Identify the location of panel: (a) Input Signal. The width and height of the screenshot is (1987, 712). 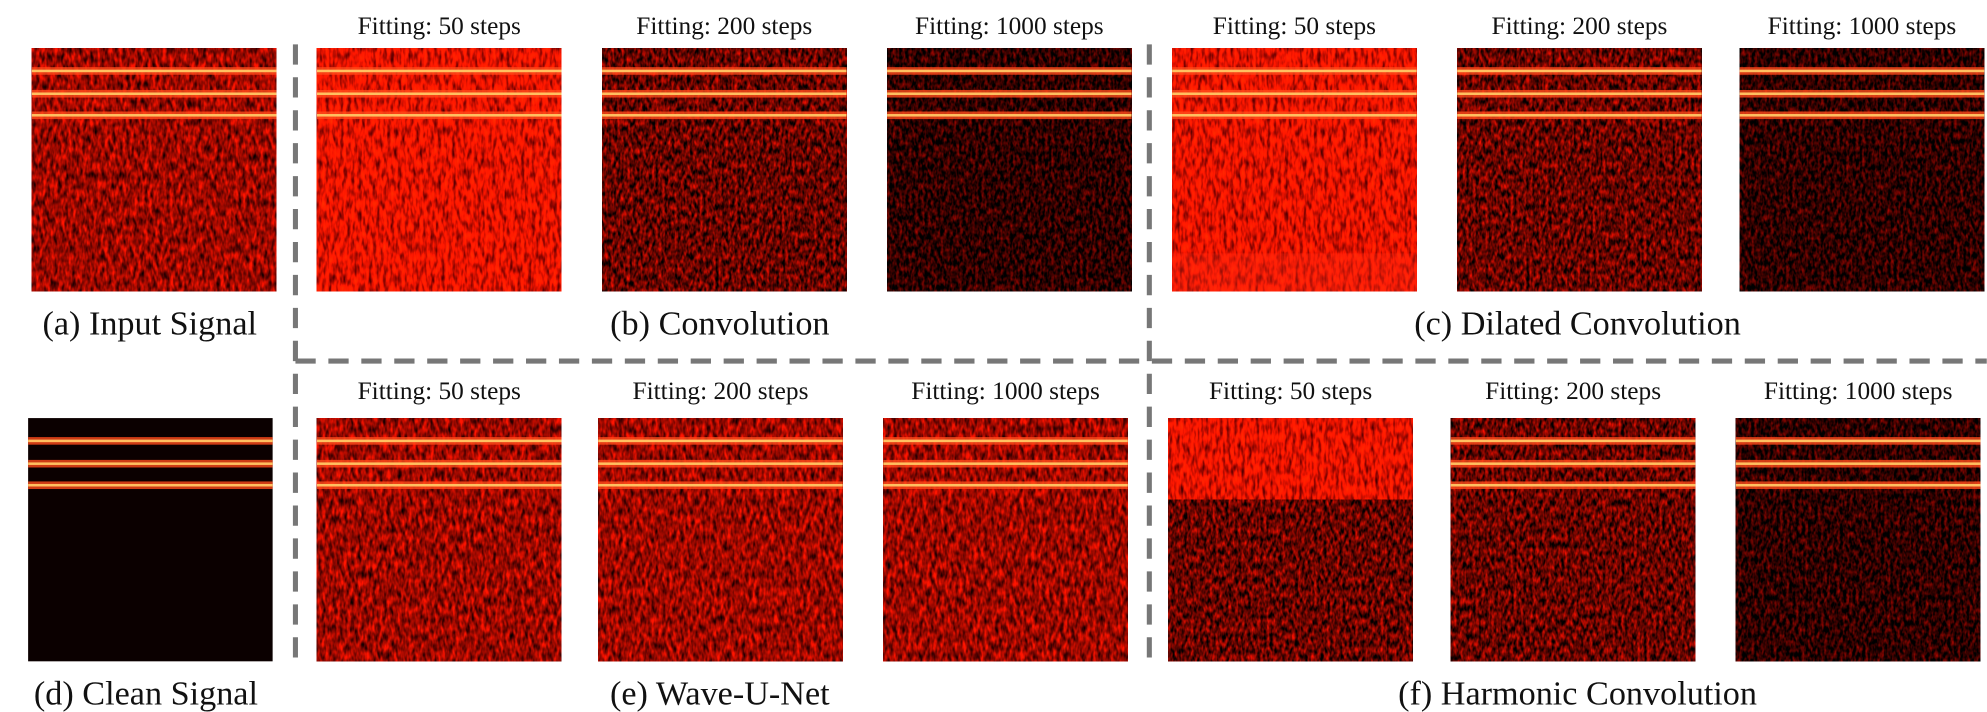
(154, 195).